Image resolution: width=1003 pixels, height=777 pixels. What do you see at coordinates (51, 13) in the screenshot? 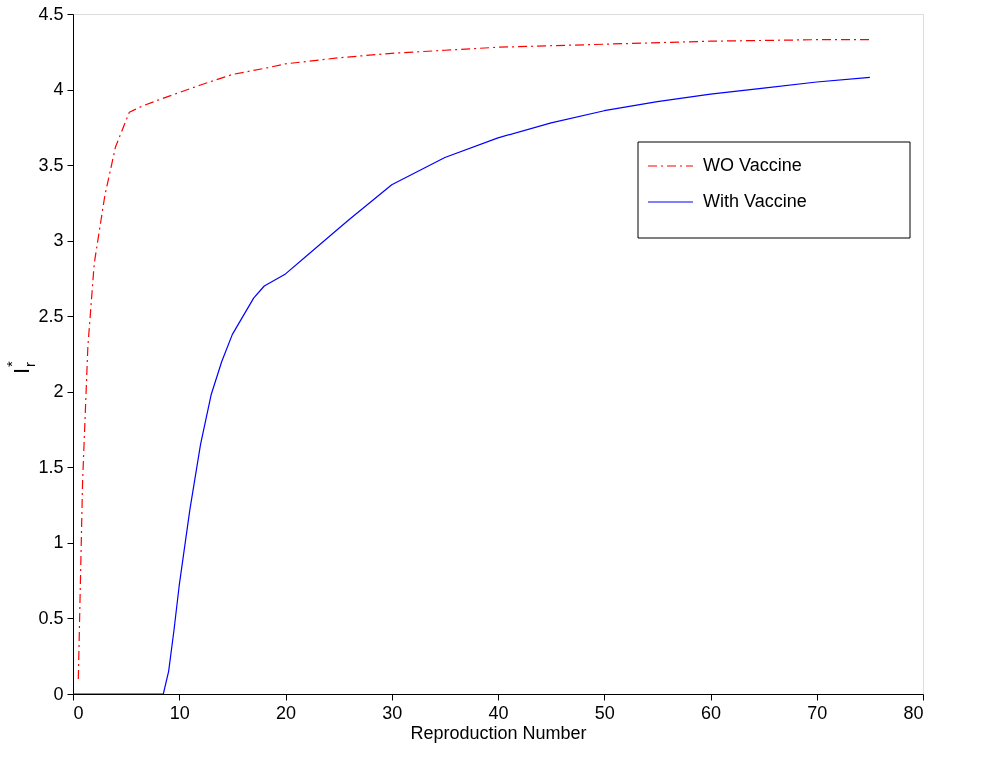
I see `y-tick-label: 4.5` at bounding box center [51, 13].